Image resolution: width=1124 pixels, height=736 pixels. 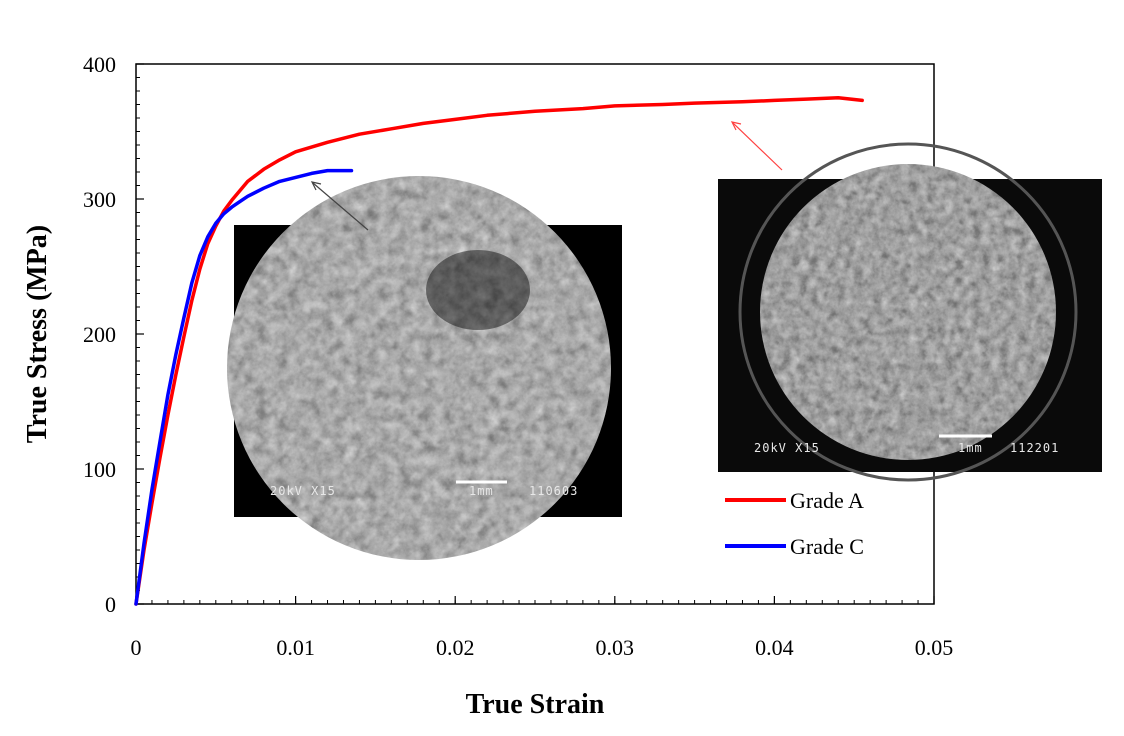 I want to click on sem-fracture-surface, so click(x=908, y=312).